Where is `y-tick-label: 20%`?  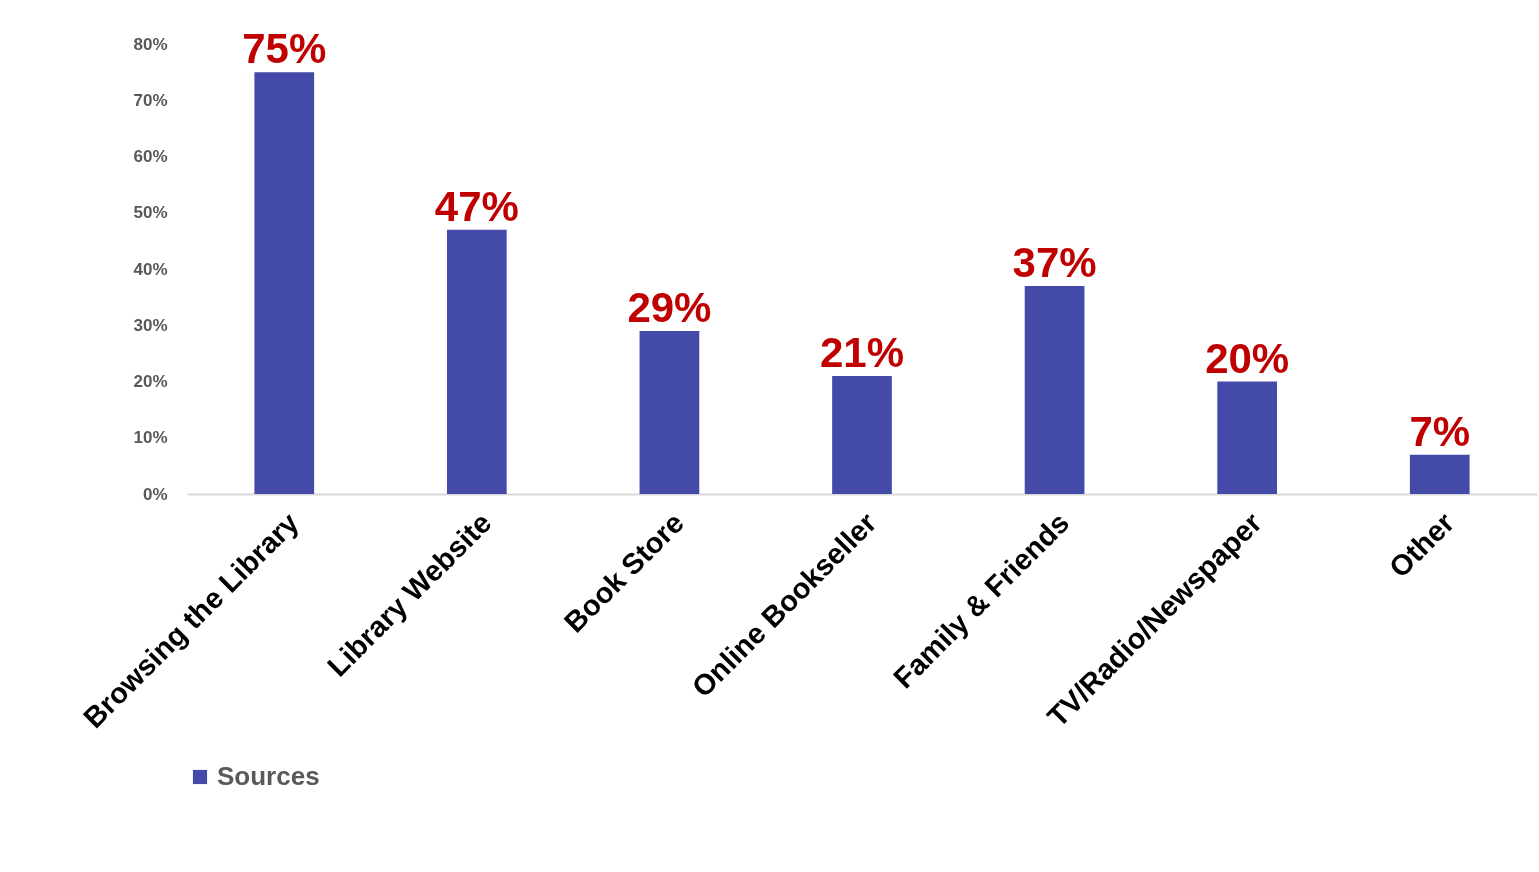 y-tick-label: 20% is located at coordinates (150, 381).